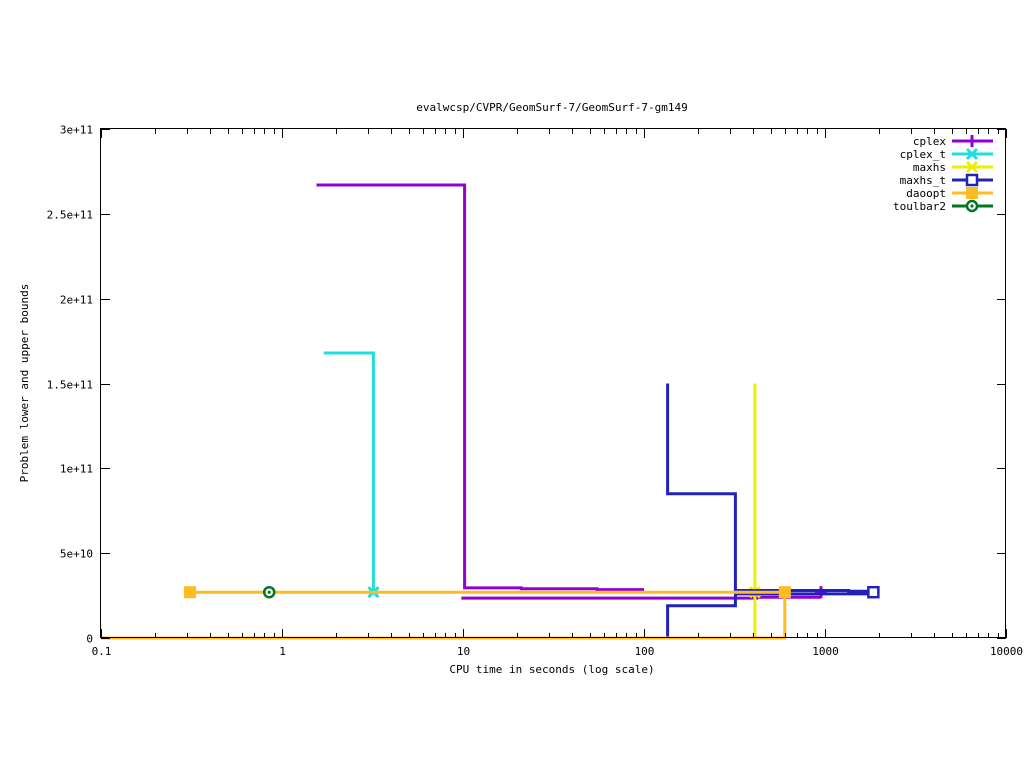 This screenshot has width=1024, height=768. Describe the element at coordinates (641, 597) in the screenshot. I see `cplex-lower-bound-line` at that location.